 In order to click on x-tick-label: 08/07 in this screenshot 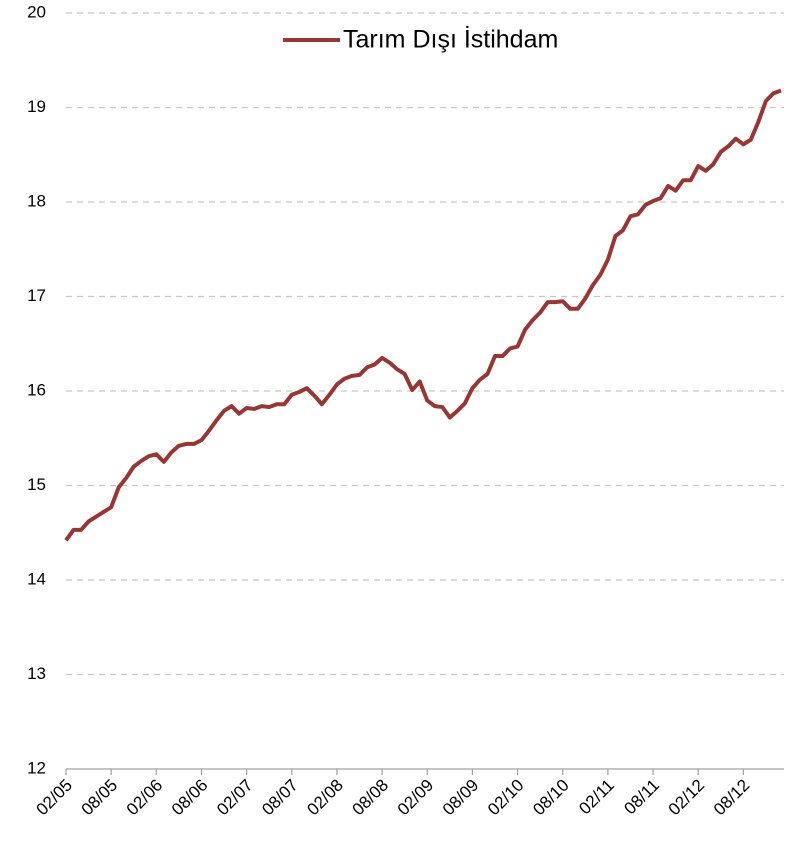, I will do `click(280, 798)`.